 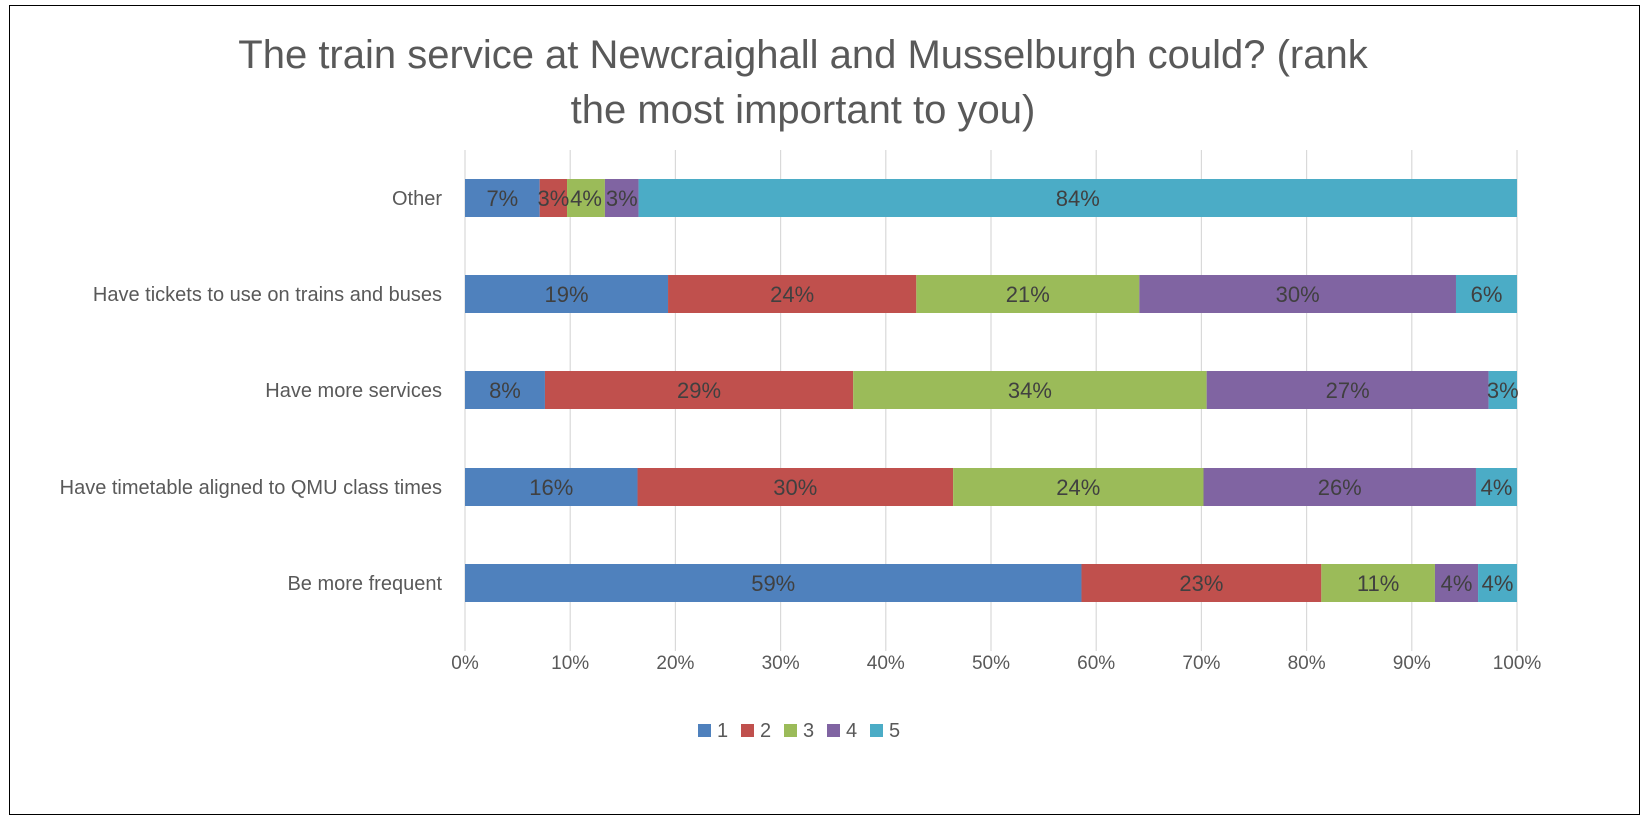 What do you see at coordinates (722, 731) in the screenshot?
I see `legend-label-1: 1` at bounding box center [722, 731].